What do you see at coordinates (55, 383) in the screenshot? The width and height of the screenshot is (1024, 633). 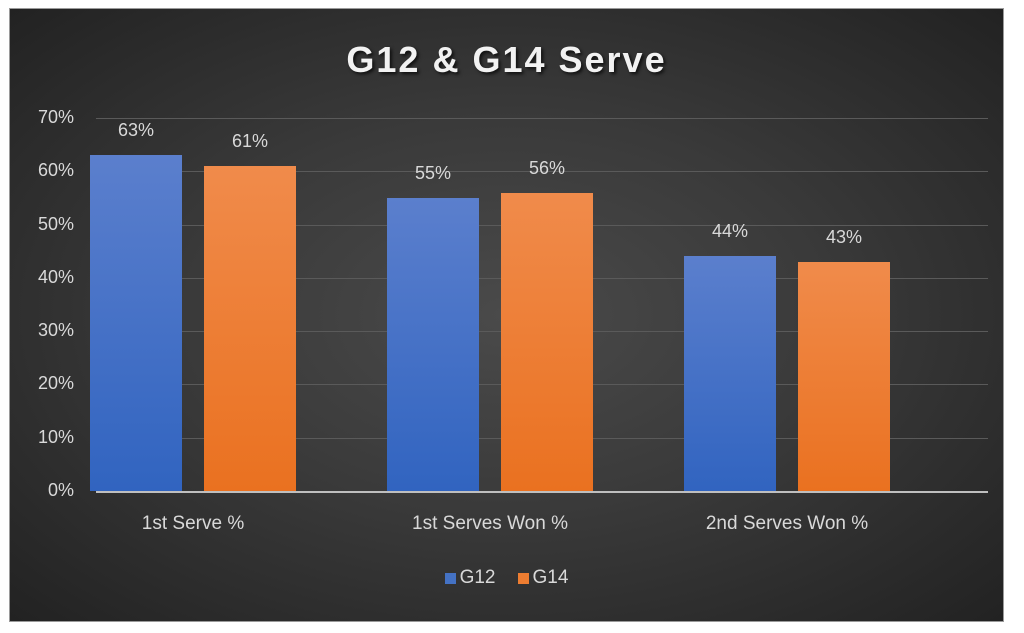 I see `y-tick-label: 20%` at bounding box center [55, 383].